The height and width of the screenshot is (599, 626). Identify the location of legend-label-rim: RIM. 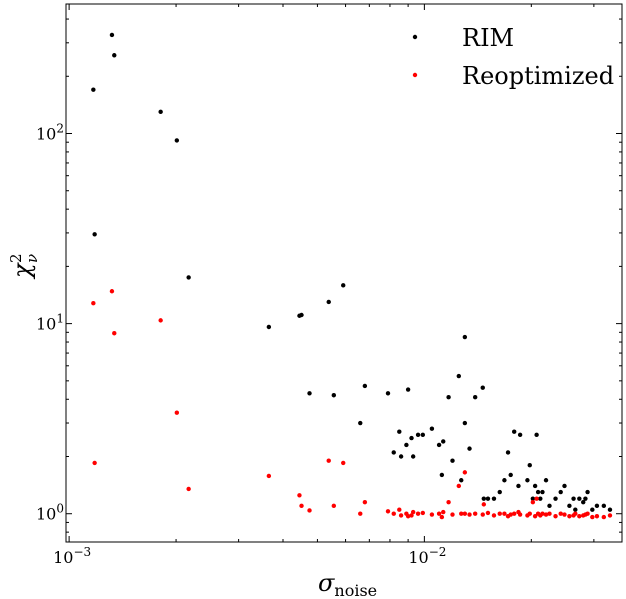
(488, 38).